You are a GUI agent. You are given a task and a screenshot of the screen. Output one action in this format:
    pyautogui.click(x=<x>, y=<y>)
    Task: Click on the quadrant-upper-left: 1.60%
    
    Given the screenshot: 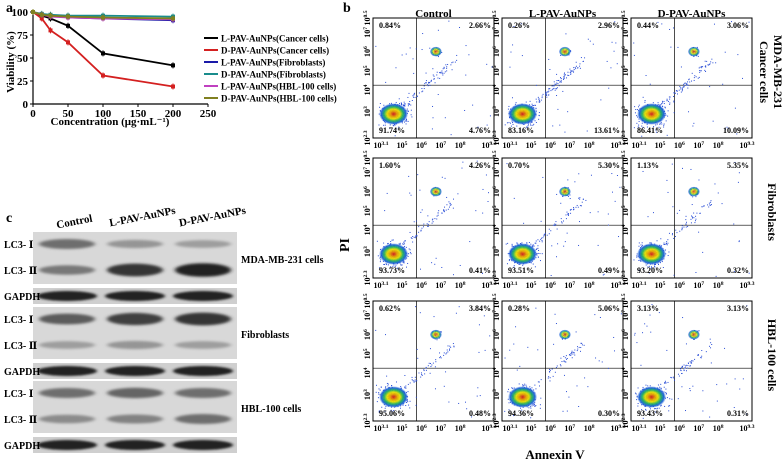 What is the action you would take?
    pyautogui.click(x=390, y=165)
    